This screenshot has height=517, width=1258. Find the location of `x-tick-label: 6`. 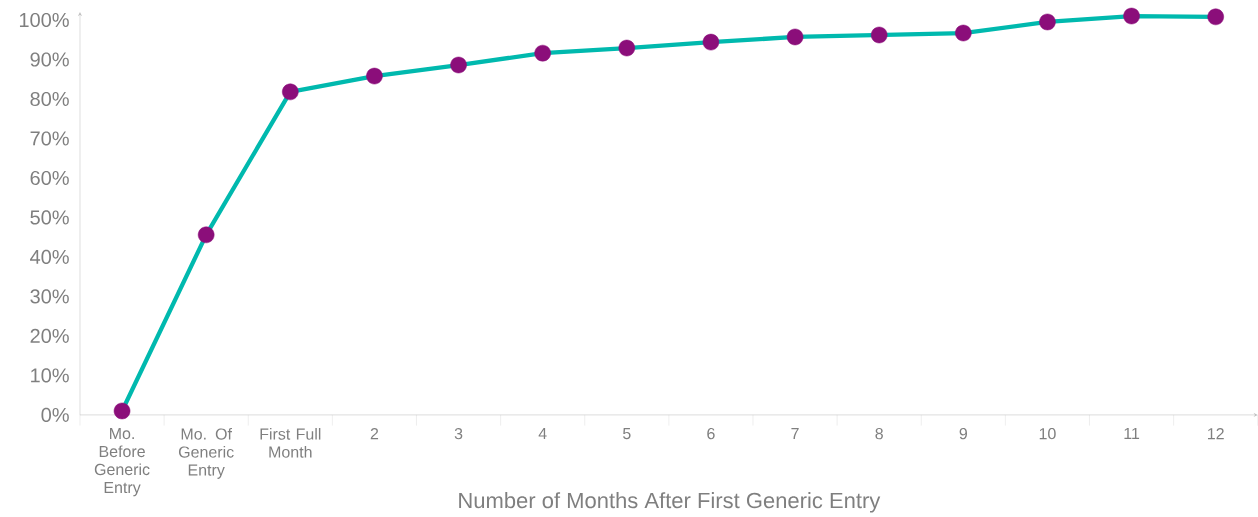

x-tick-label: 6 is located at coordinates (711, 433).